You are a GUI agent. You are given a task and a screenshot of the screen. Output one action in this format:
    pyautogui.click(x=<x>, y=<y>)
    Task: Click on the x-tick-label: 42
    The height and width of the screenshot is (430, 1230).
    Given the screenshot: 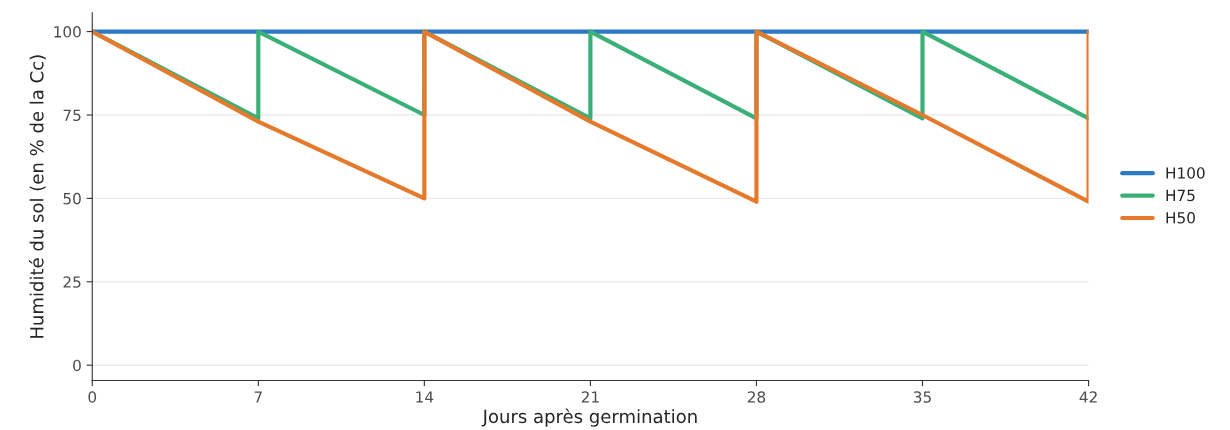 What is the action you would take?
    pyautogui.click(x=1088, y=397)
    